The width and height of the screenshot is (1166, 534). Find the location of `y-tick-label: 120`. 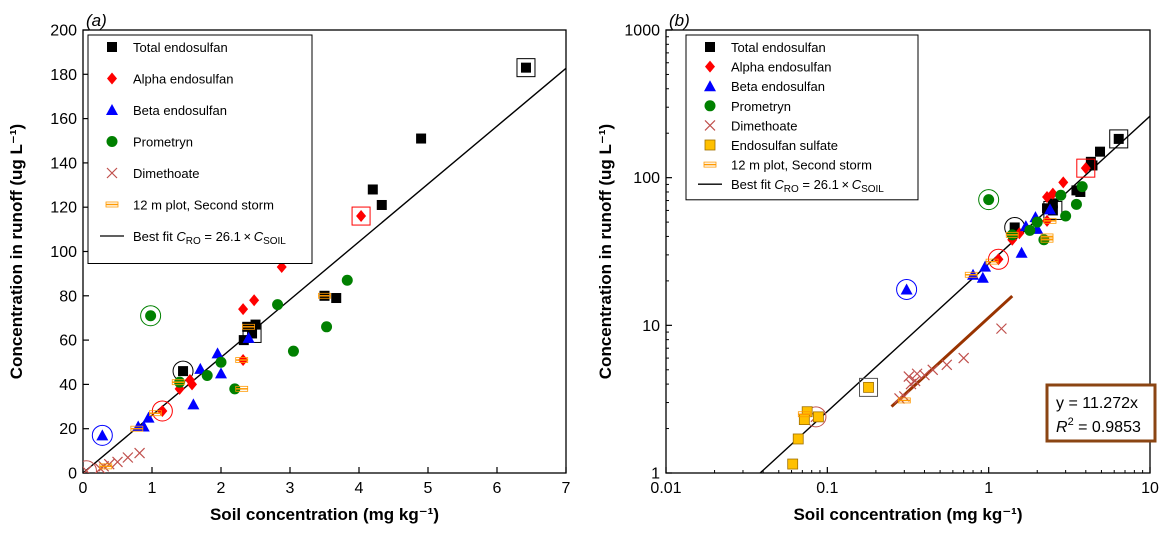

y-tick-label: 120 is located at coordinates (63, 208).